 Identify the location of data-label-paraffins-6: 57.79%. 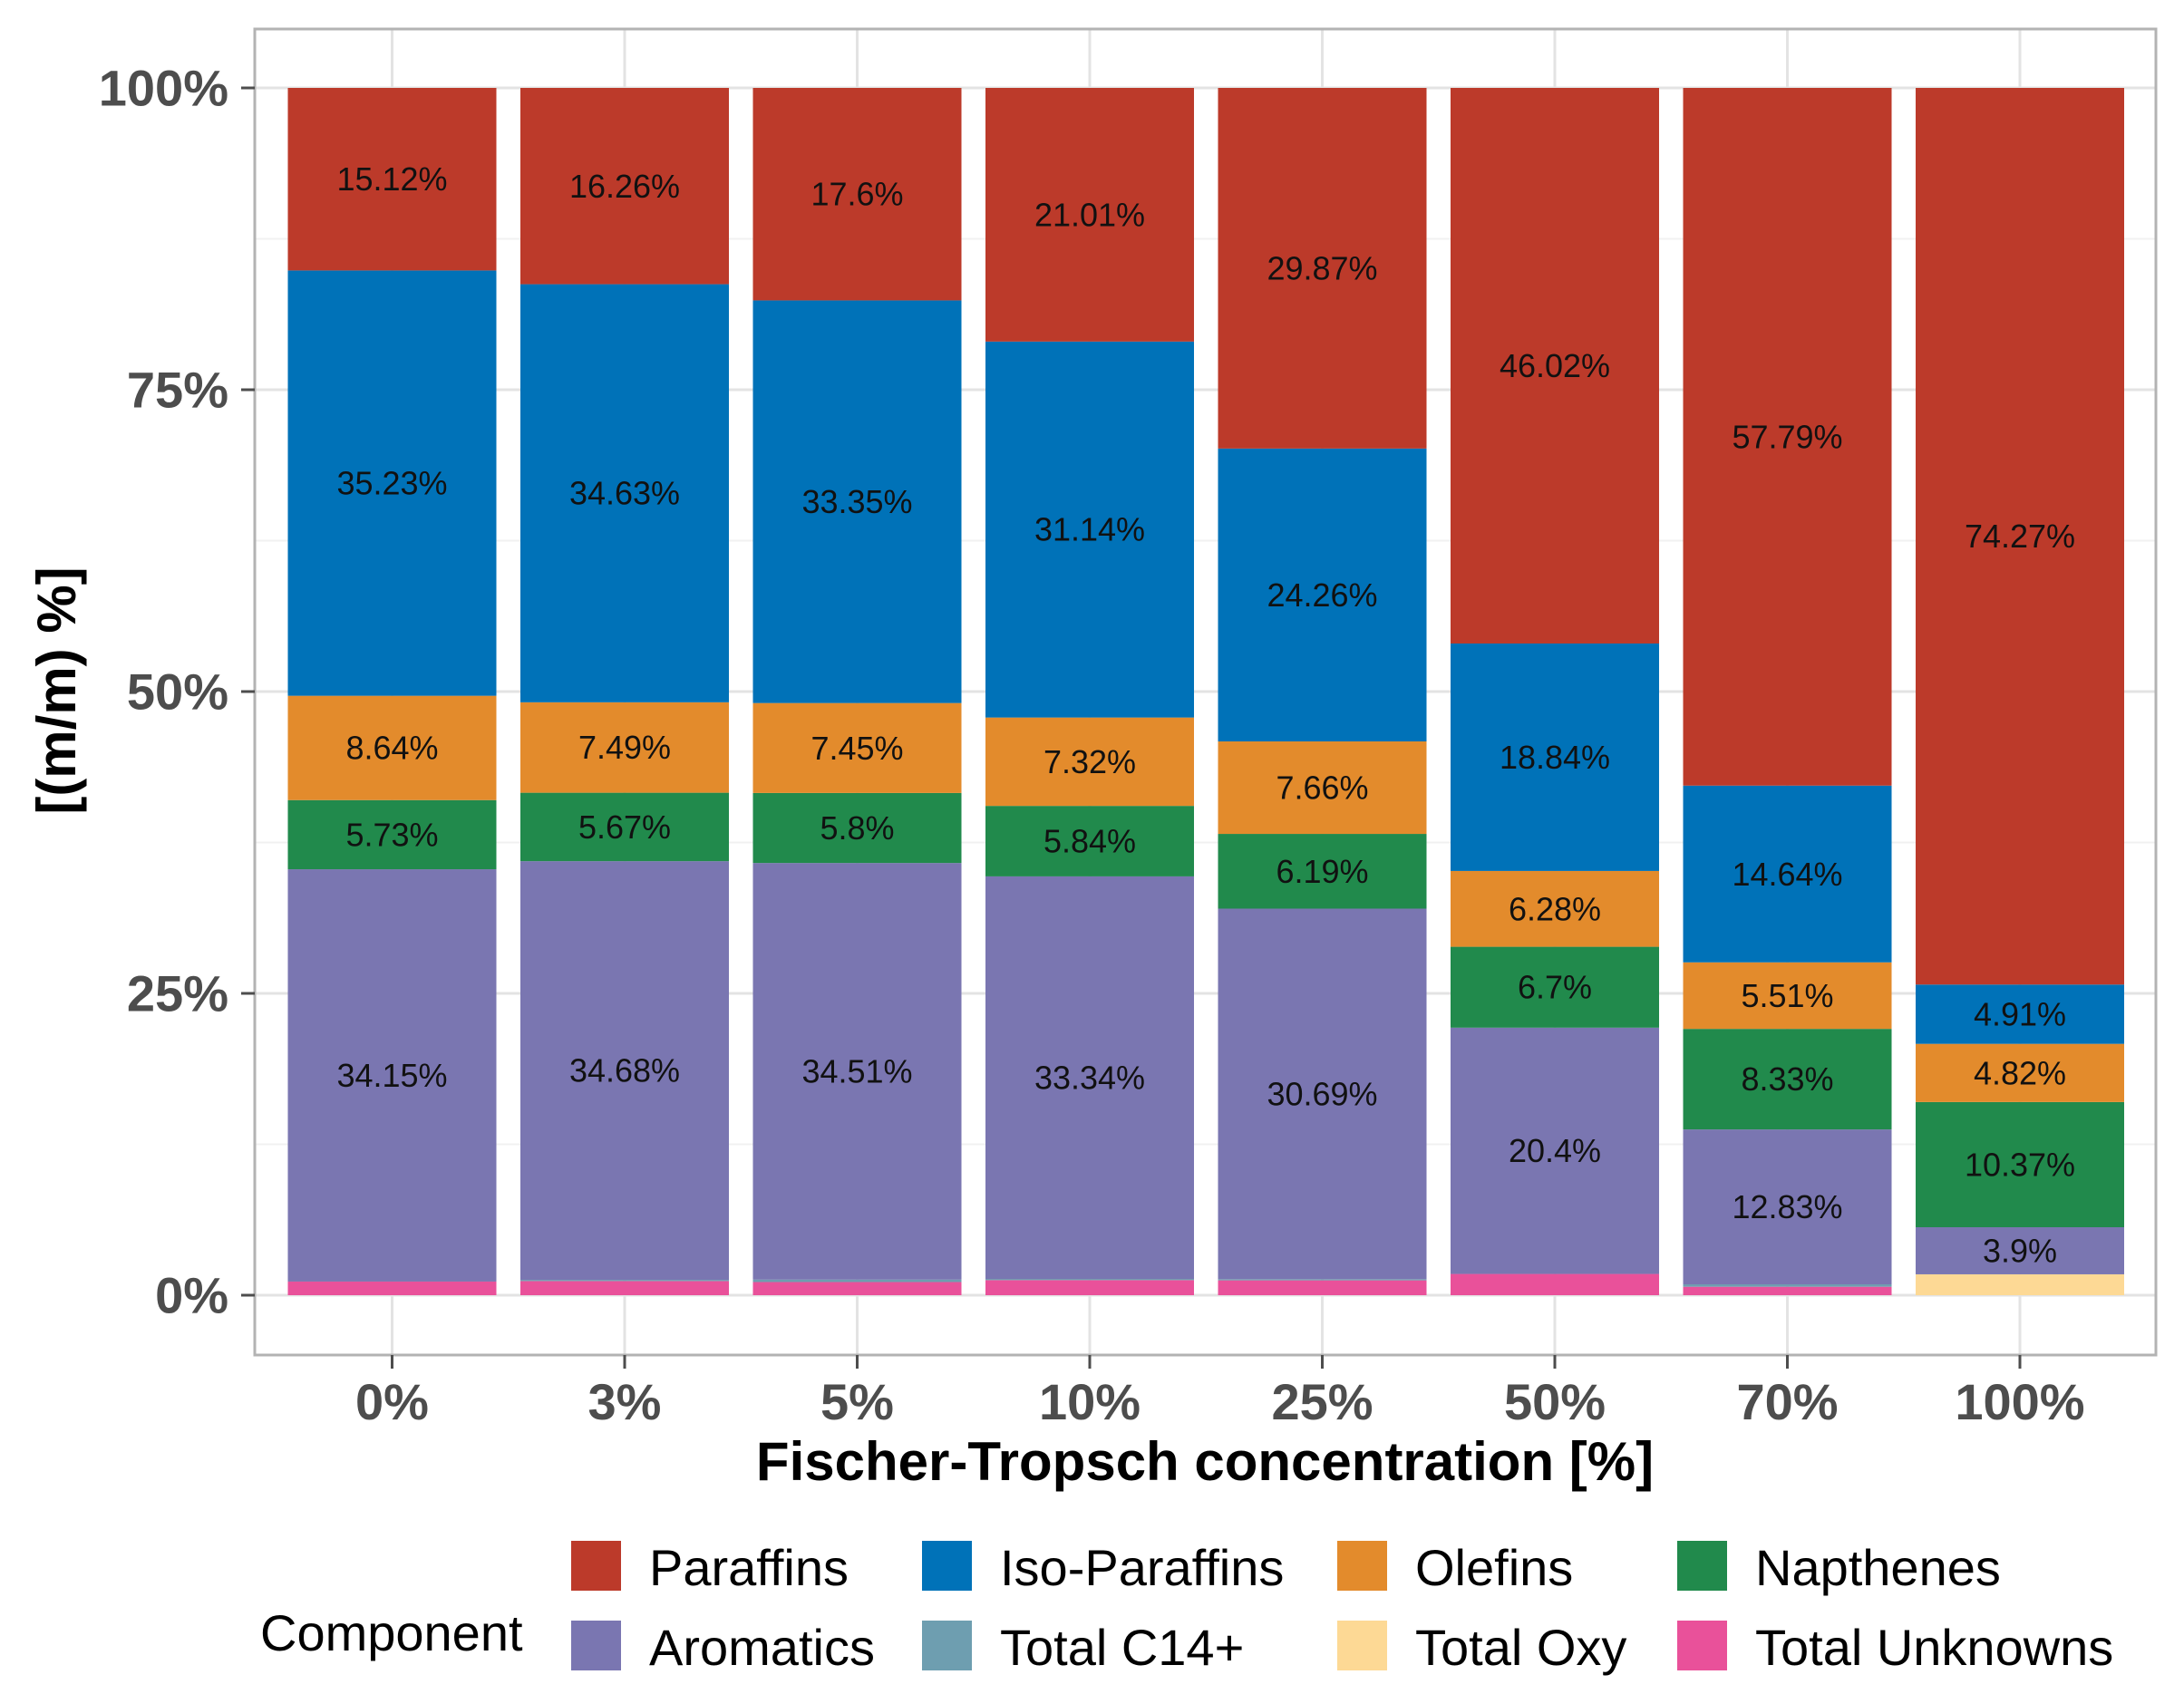
(1787, 436).